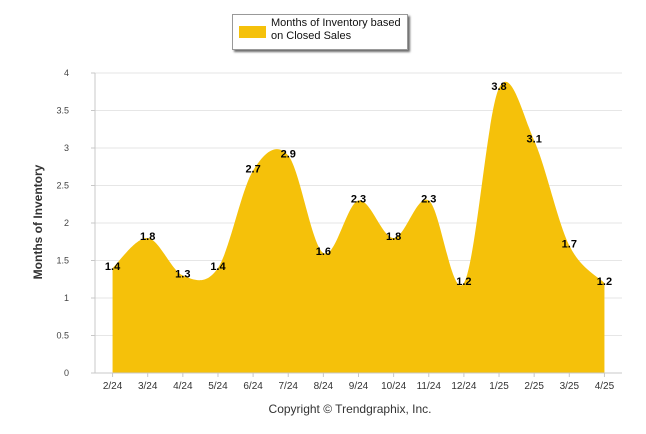 The height and width of the screenshot is (434, 646). I want to click on data-label: 1.6, so click(323, 252).